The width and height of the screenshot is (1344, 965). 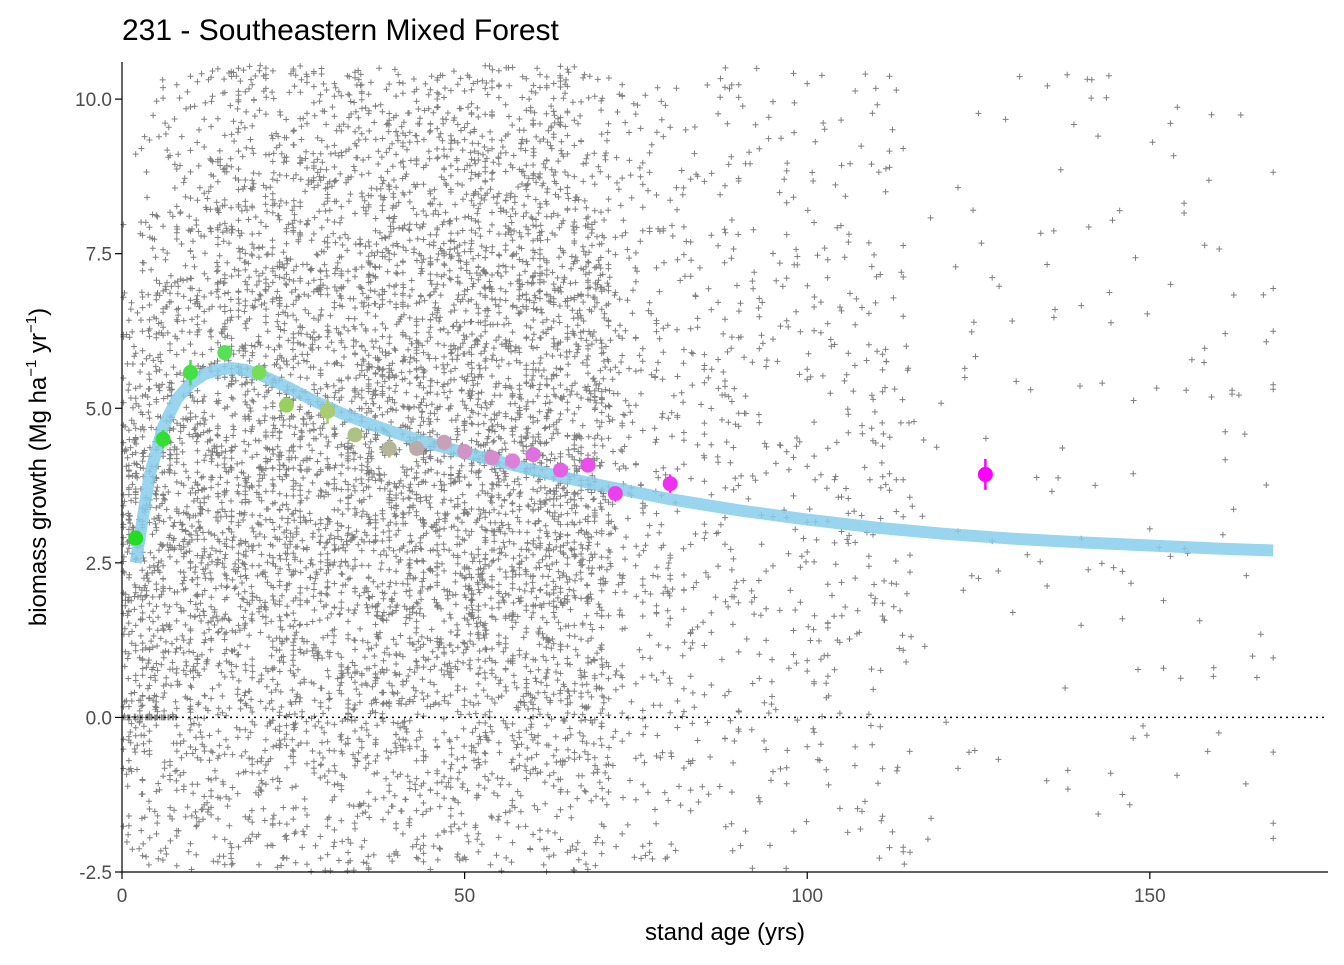 What do you see at coordinates (341, 30) in the screenshot?
I see `chart-title: 231 - Southeastern Mixed Forest` at bounding box center [341, 30].